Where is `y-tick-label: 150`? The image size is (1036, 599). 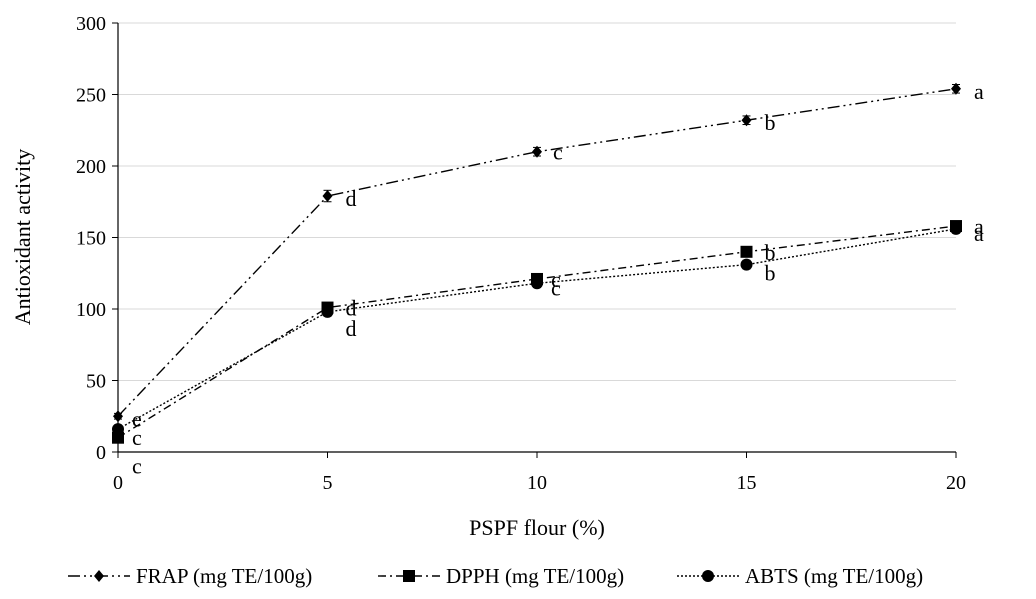
y-tick-label: 150 is located at coordinates (91, 239).